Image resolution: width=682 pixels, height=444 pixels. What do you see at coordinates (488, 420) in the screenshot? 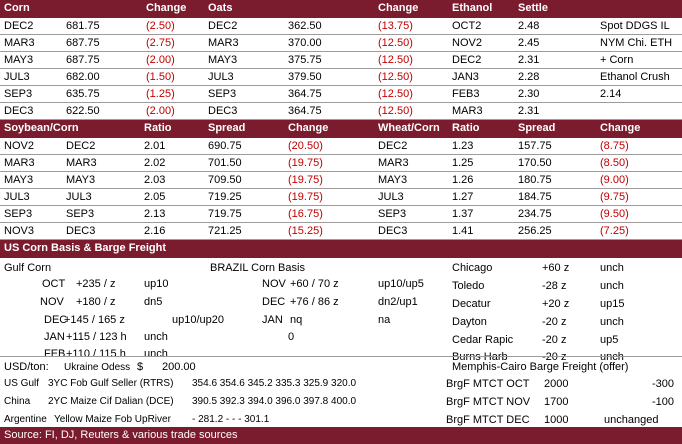
I see `barge-label: BrgF MTCT DEC` at bounding box center [488, 420].